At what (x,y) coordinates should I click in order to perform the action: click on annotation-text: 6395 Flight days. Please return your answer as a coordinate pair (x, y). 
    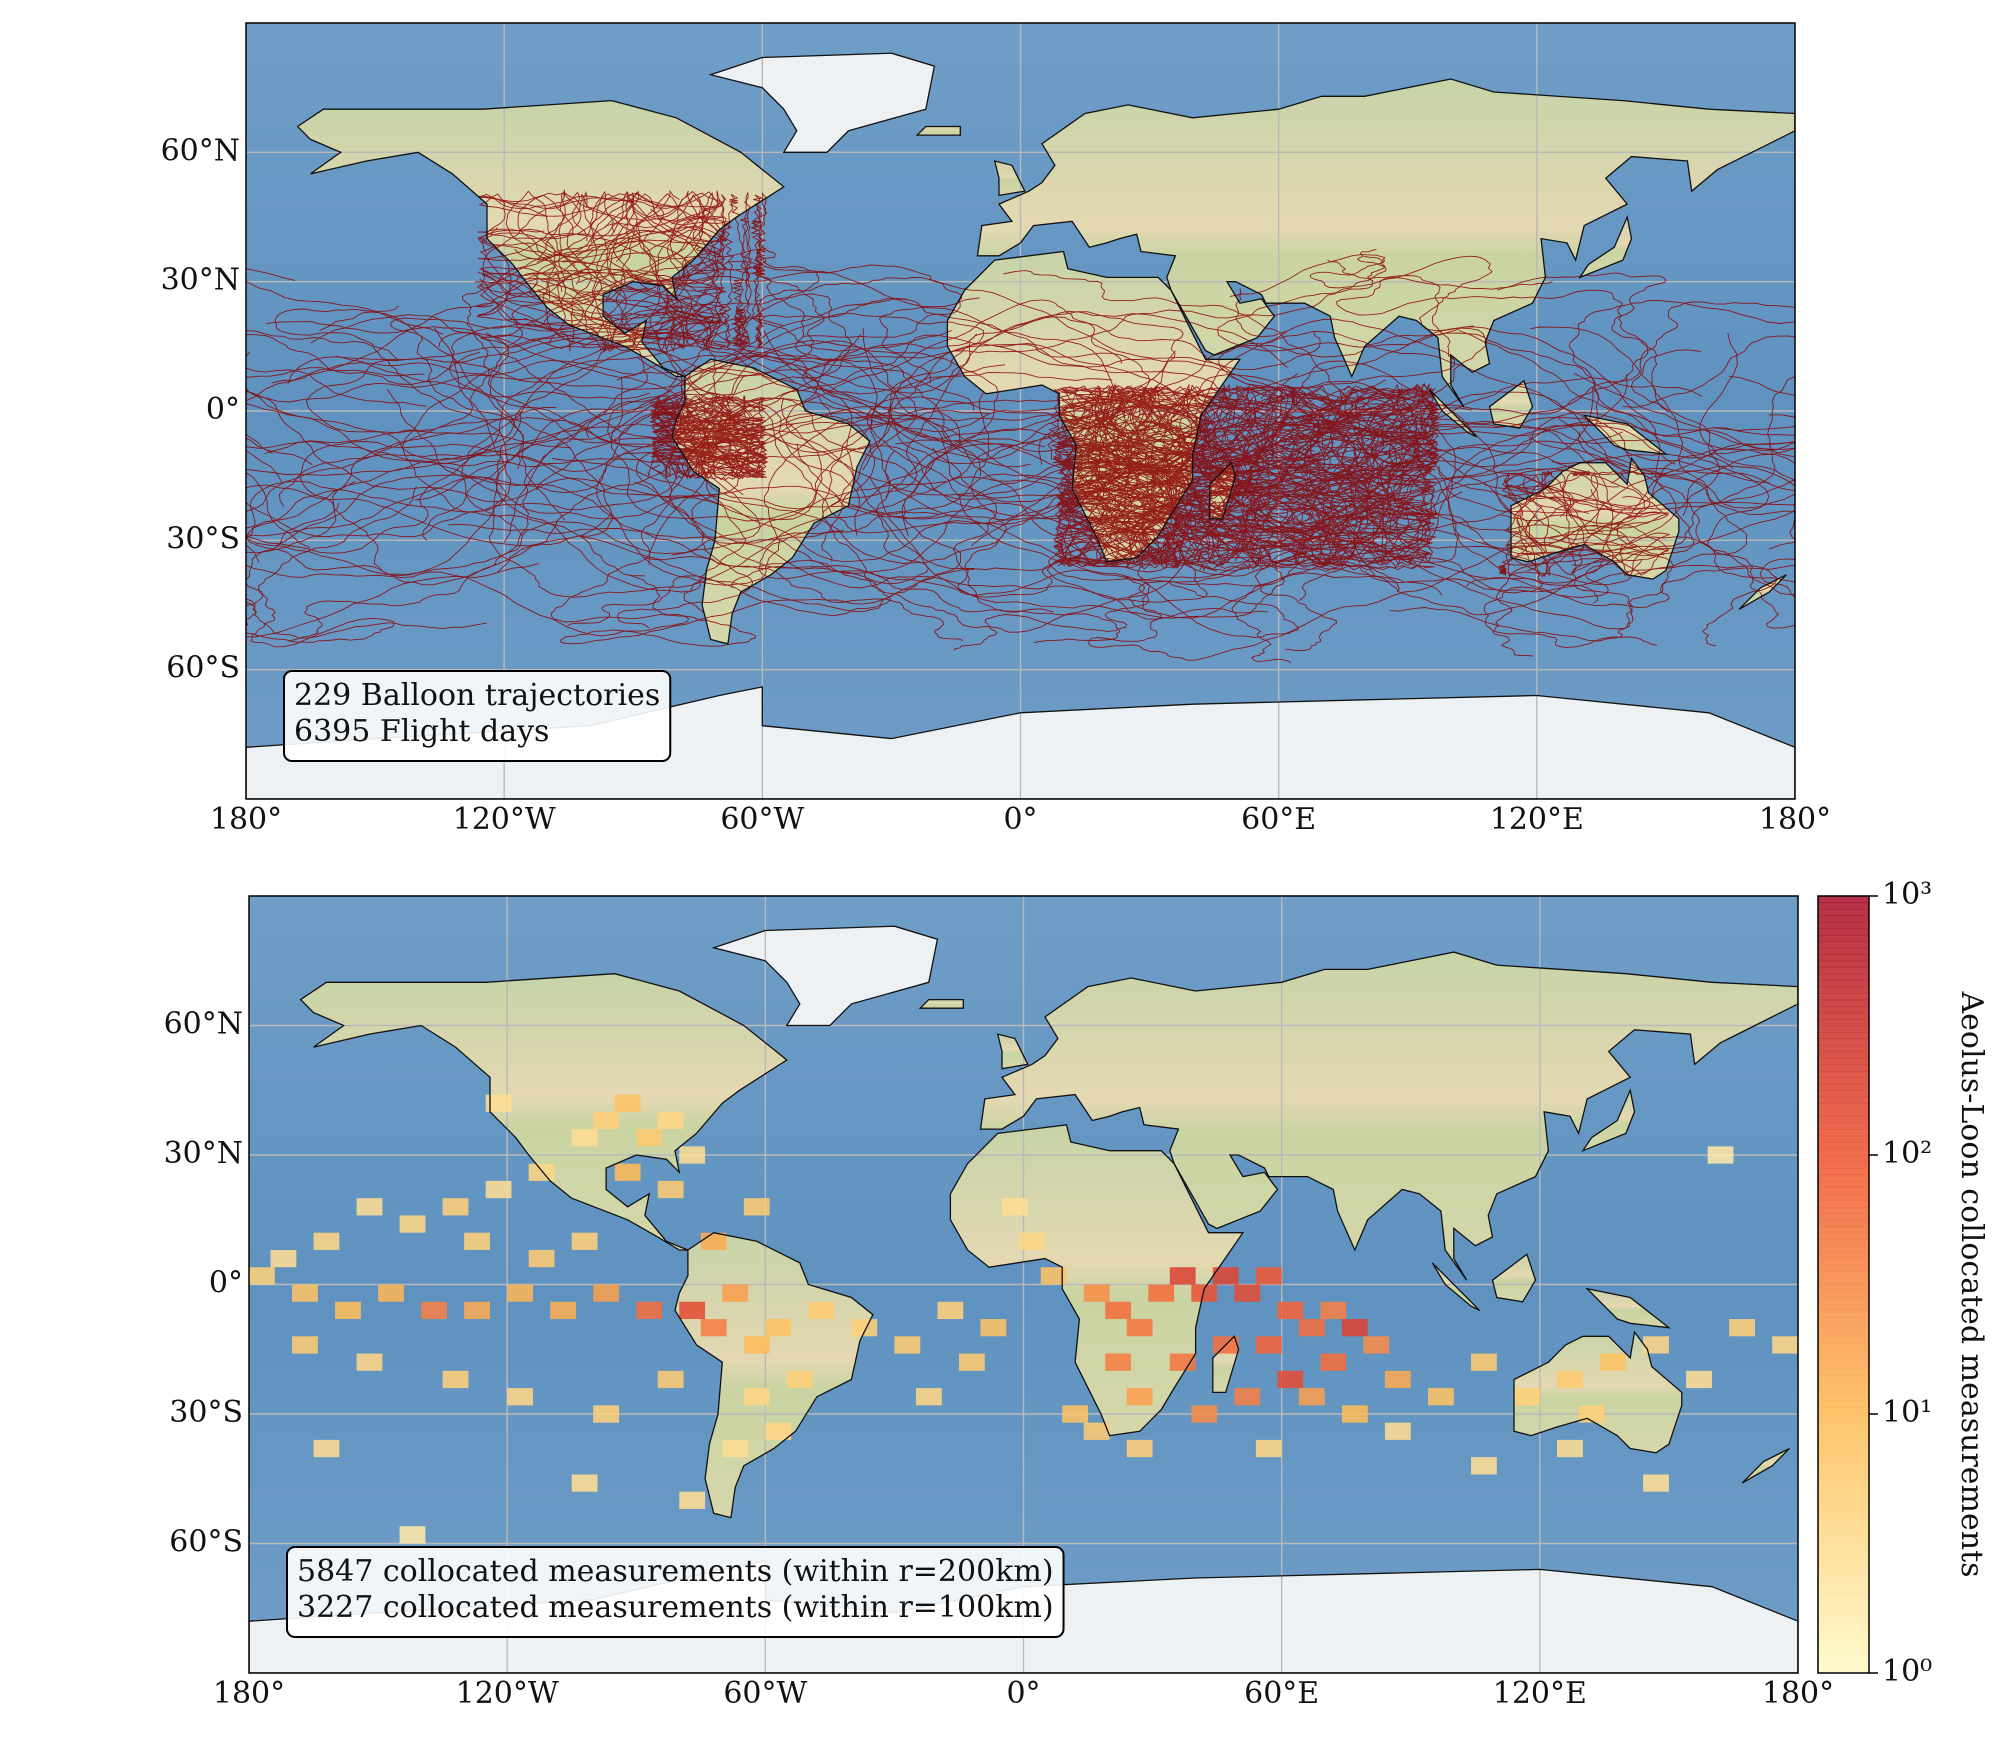
    Looking at the image, I should click on (421, 731).